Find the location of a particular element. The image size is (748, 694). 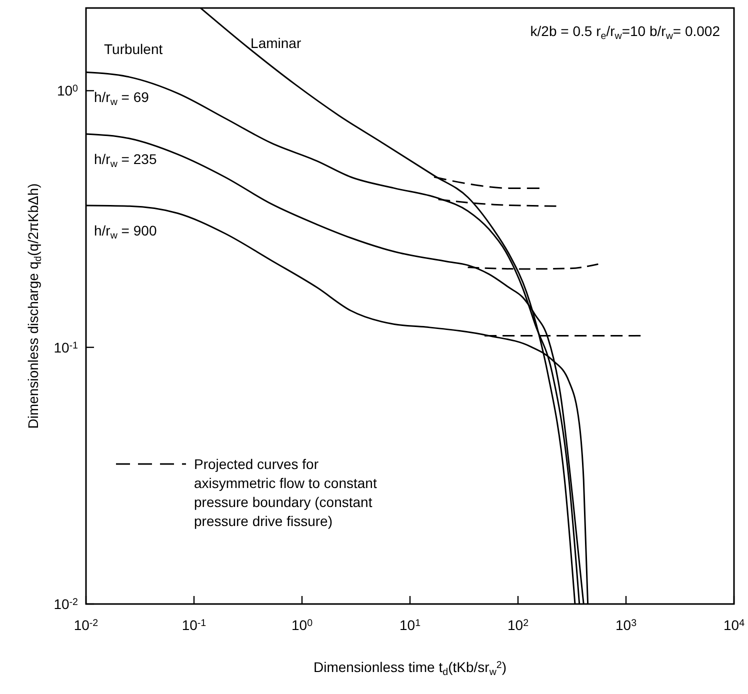

y-tick-label: 10$^{-2}$ is located at coordinates (66, 604).